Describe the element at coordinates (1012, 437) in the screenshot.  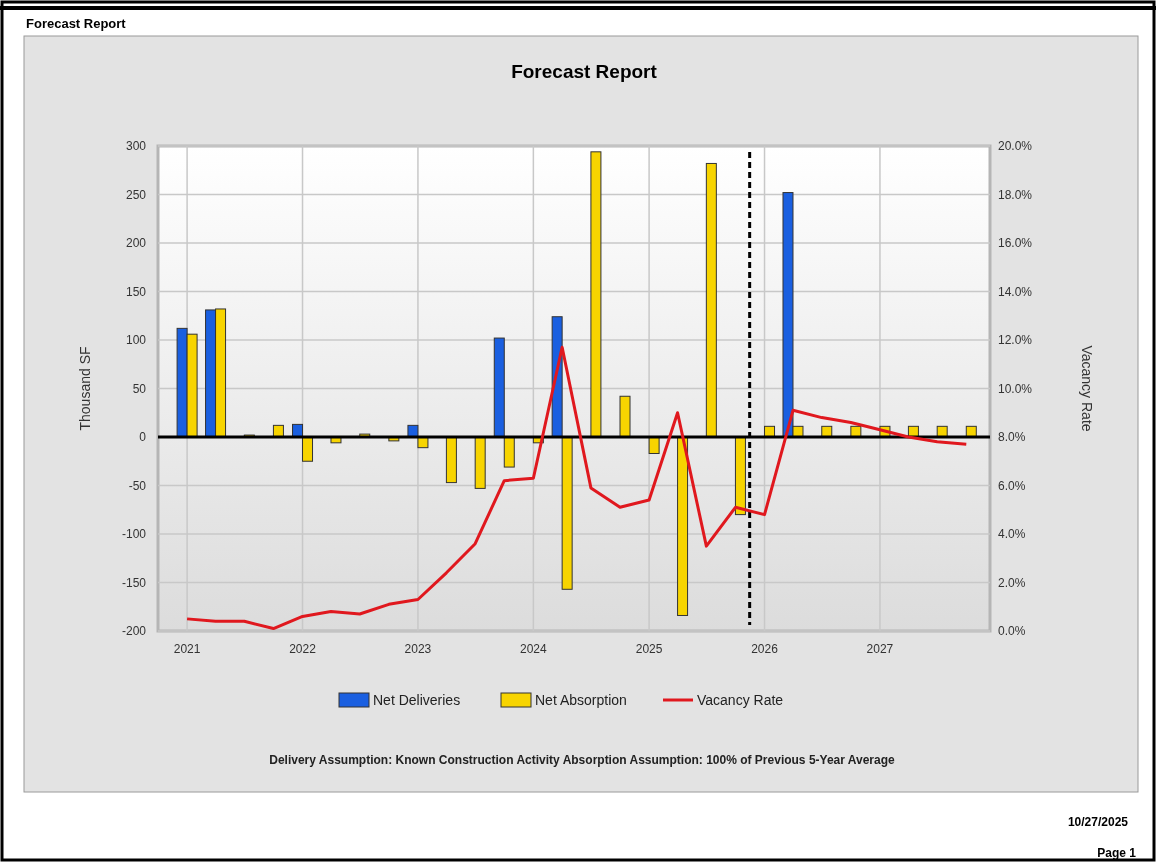
I see `y2-tick-label: 8.0%` at that location.